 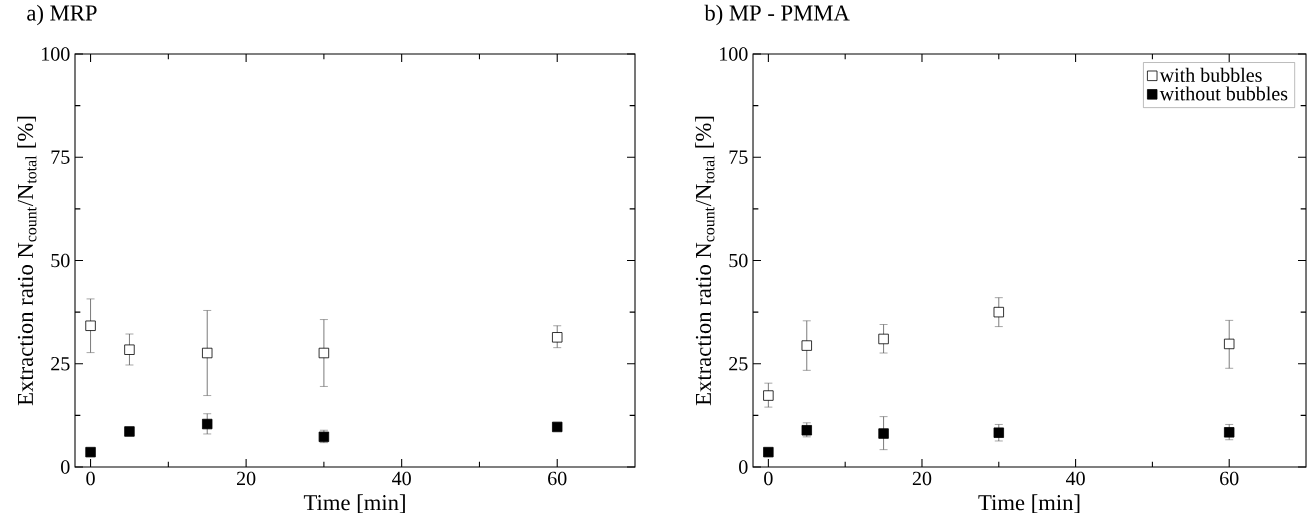 I want to click on legend-label: with bubbles, so click(x=1210, y=74).